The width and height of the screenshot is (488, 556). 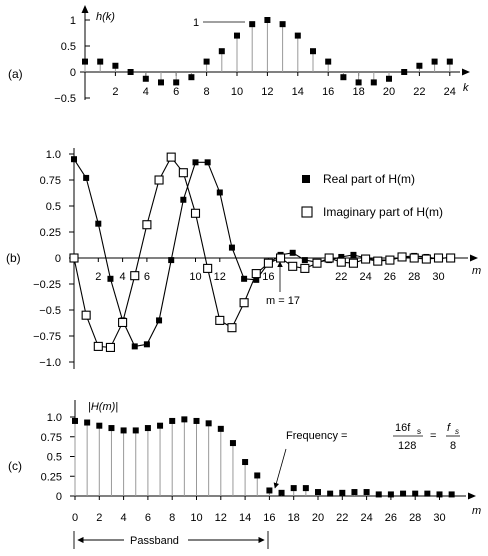 What do you see at coordinates (51, 477) in the screenshot?
I see `panel-c-y-tick-label-3: 0.25` at bounding box center [51, 477].